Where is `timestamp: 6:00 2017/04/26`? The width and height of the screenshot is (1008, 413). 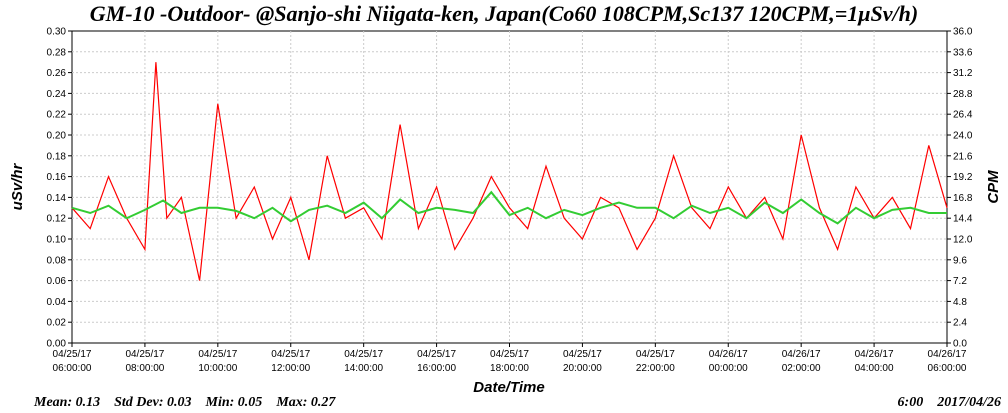
timestamp: 6:00 2017/04/26 is located at coordinates (942, 403).